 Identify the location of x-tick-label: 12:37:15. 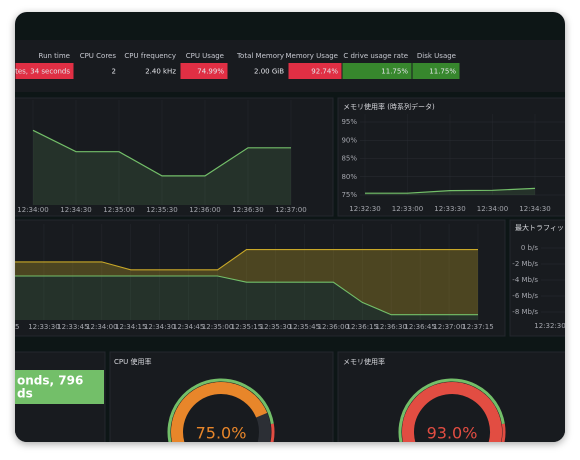
(477, 327).